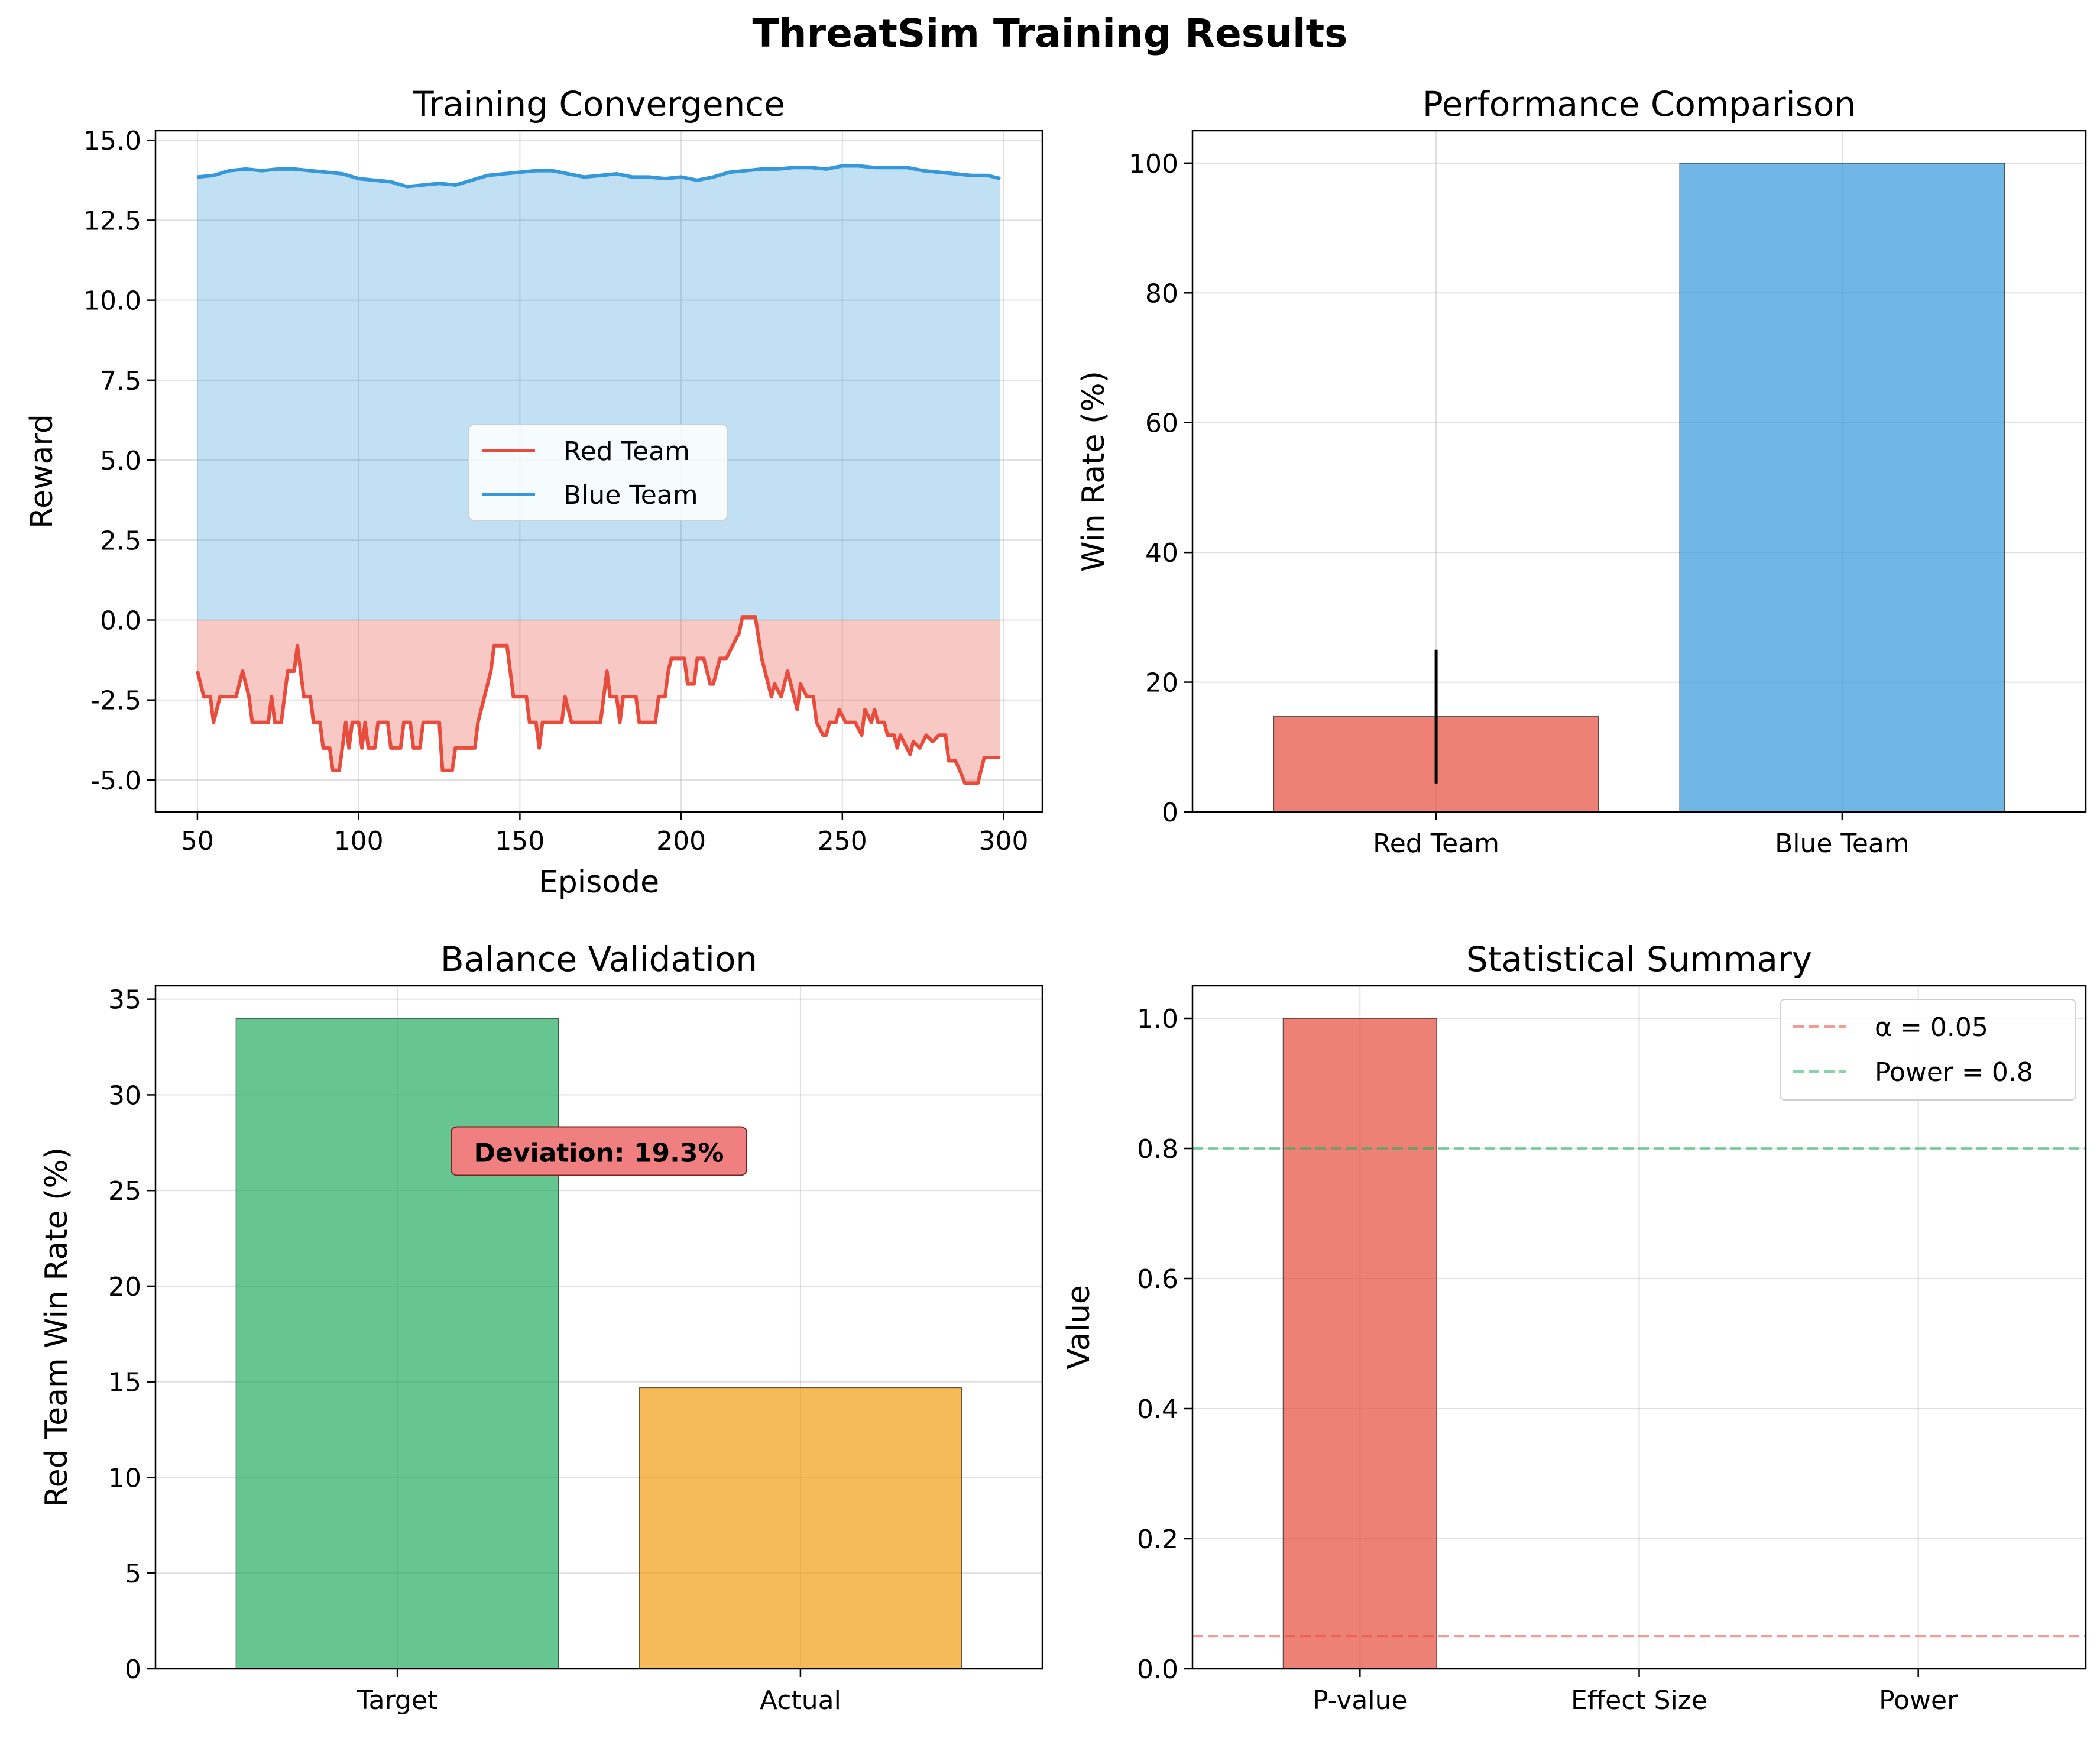  Describe the element at coordinates (1093, 471) in the screenshot. I see `y-axis-label: Win Rate (%)` at that location.